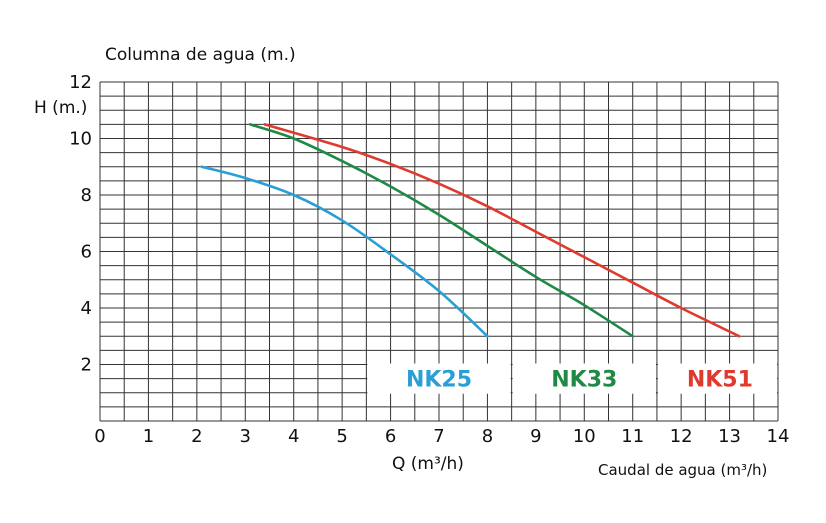 The image size is (826, 523). What do you see at coordinates (196, 436) in the screenshot?
I see `x-tick-label: 2` at bounding box center [196, 436].